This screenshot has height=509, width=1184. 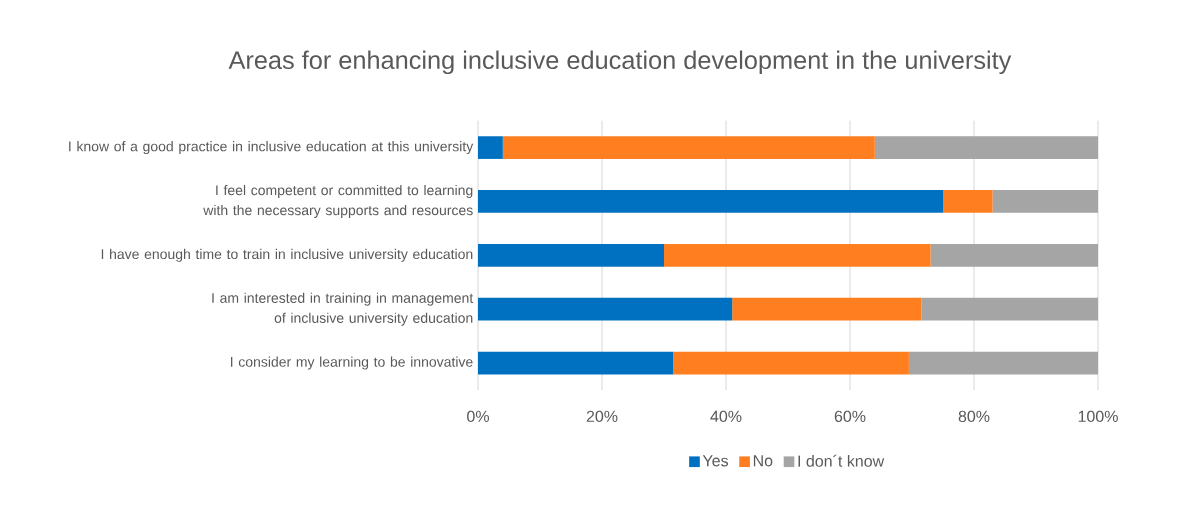 I want to click on y-tick-label: I know of a good practice in inclusive education at this university, so click(x=271, y=148).